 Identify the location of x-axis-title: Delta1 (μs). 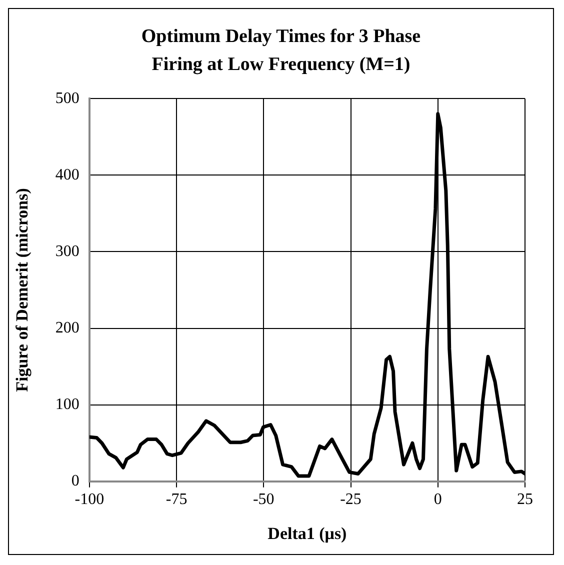
(307, 534).